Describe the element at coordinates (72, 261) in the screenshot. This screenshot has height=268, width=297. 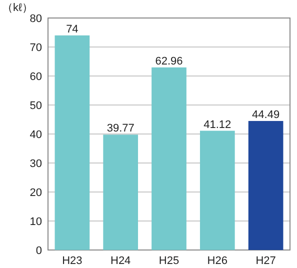
I see `x-tick-label: H23` at that location.